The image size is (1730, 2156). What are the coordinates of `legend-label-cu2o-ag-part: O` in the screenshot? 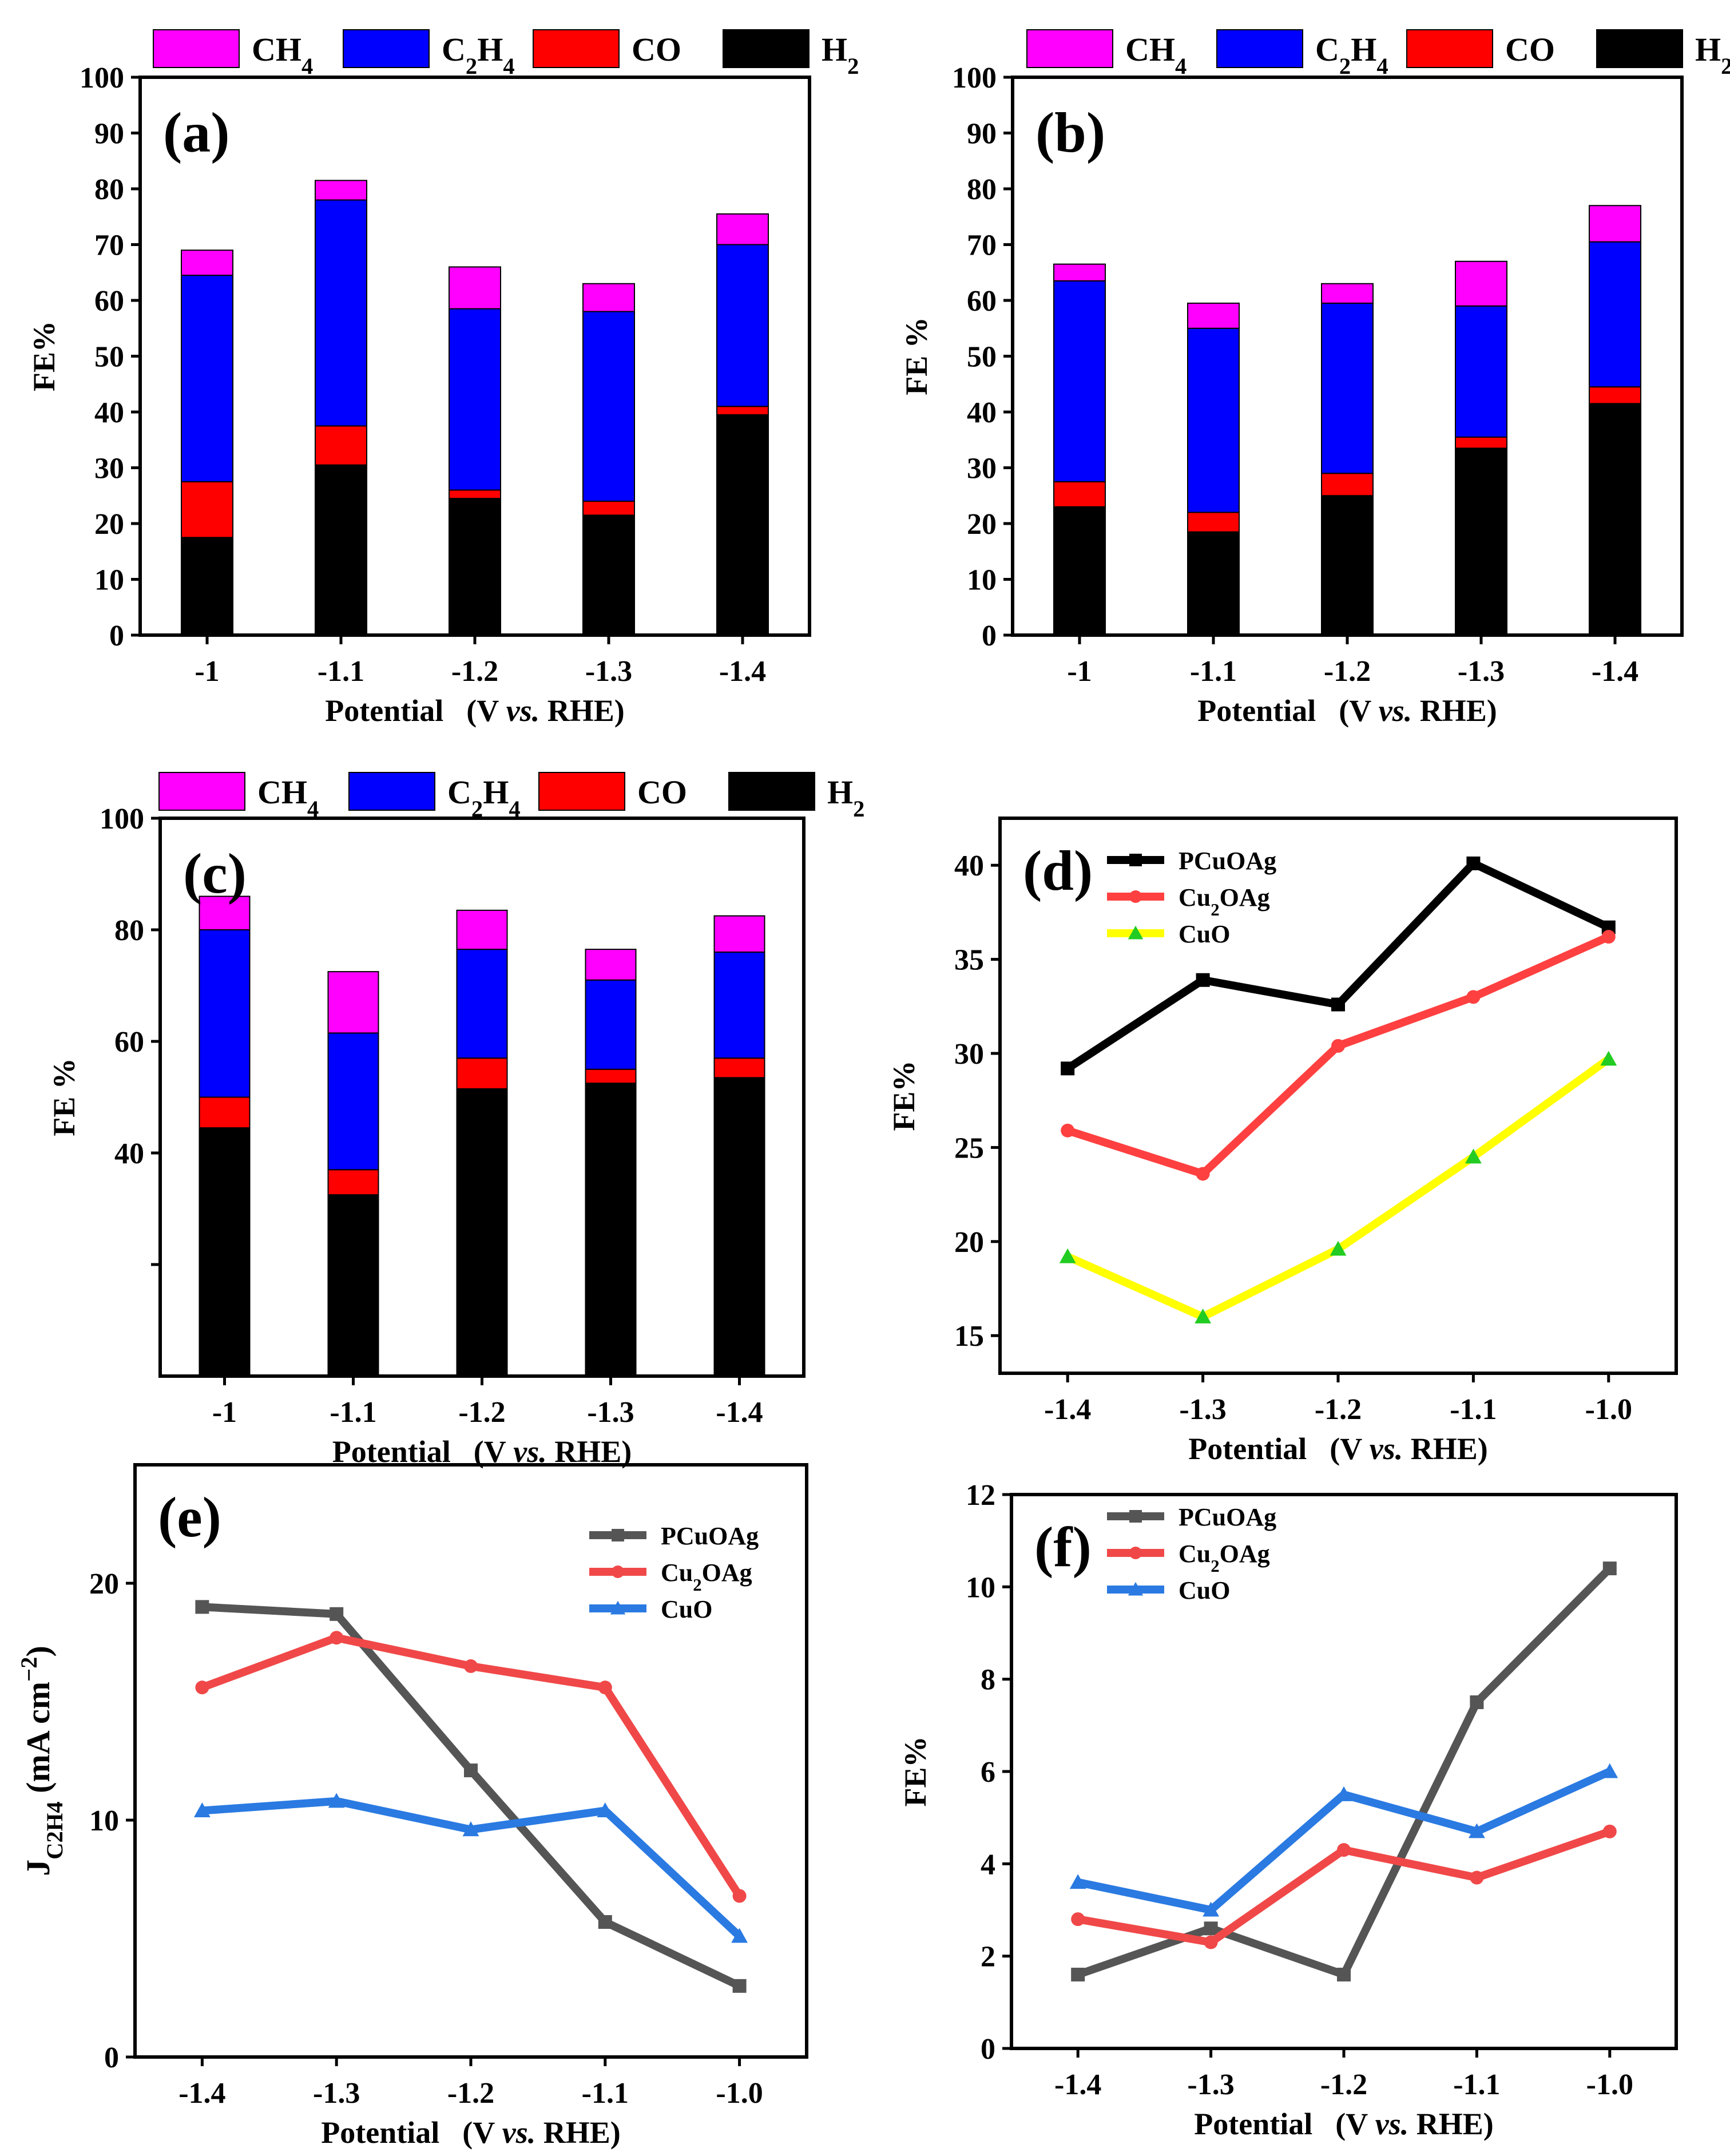 It's located at (1229, 897).